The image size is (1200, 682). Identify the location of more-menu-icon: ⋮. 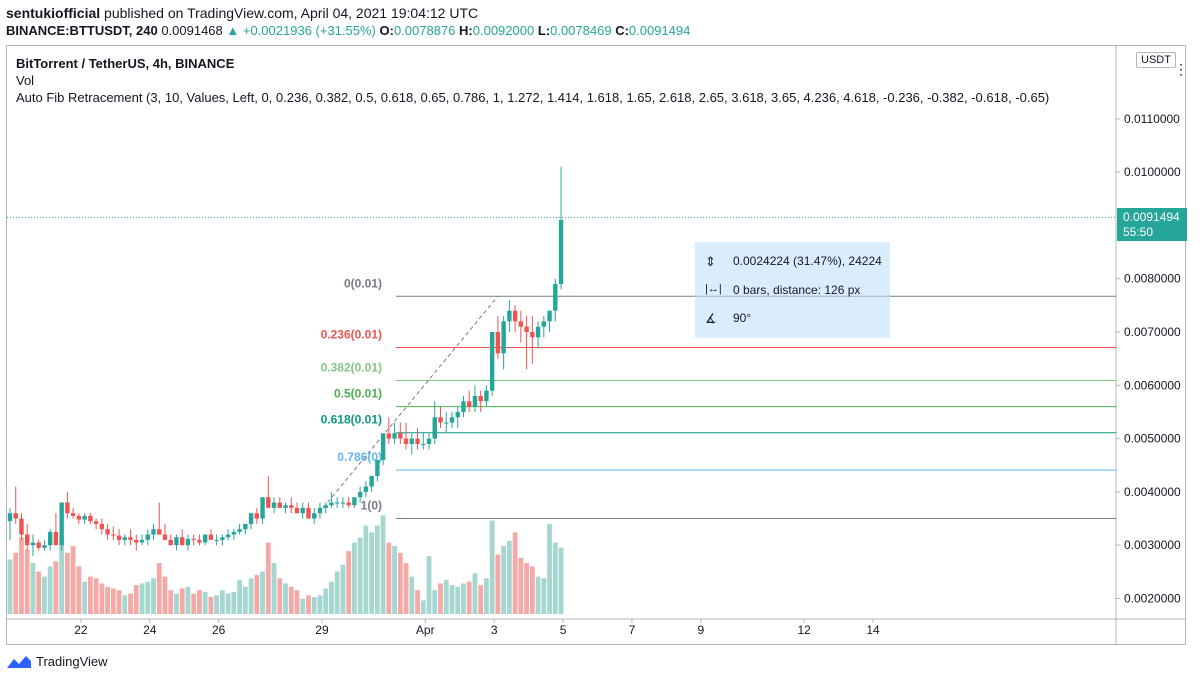
(1181, 69).